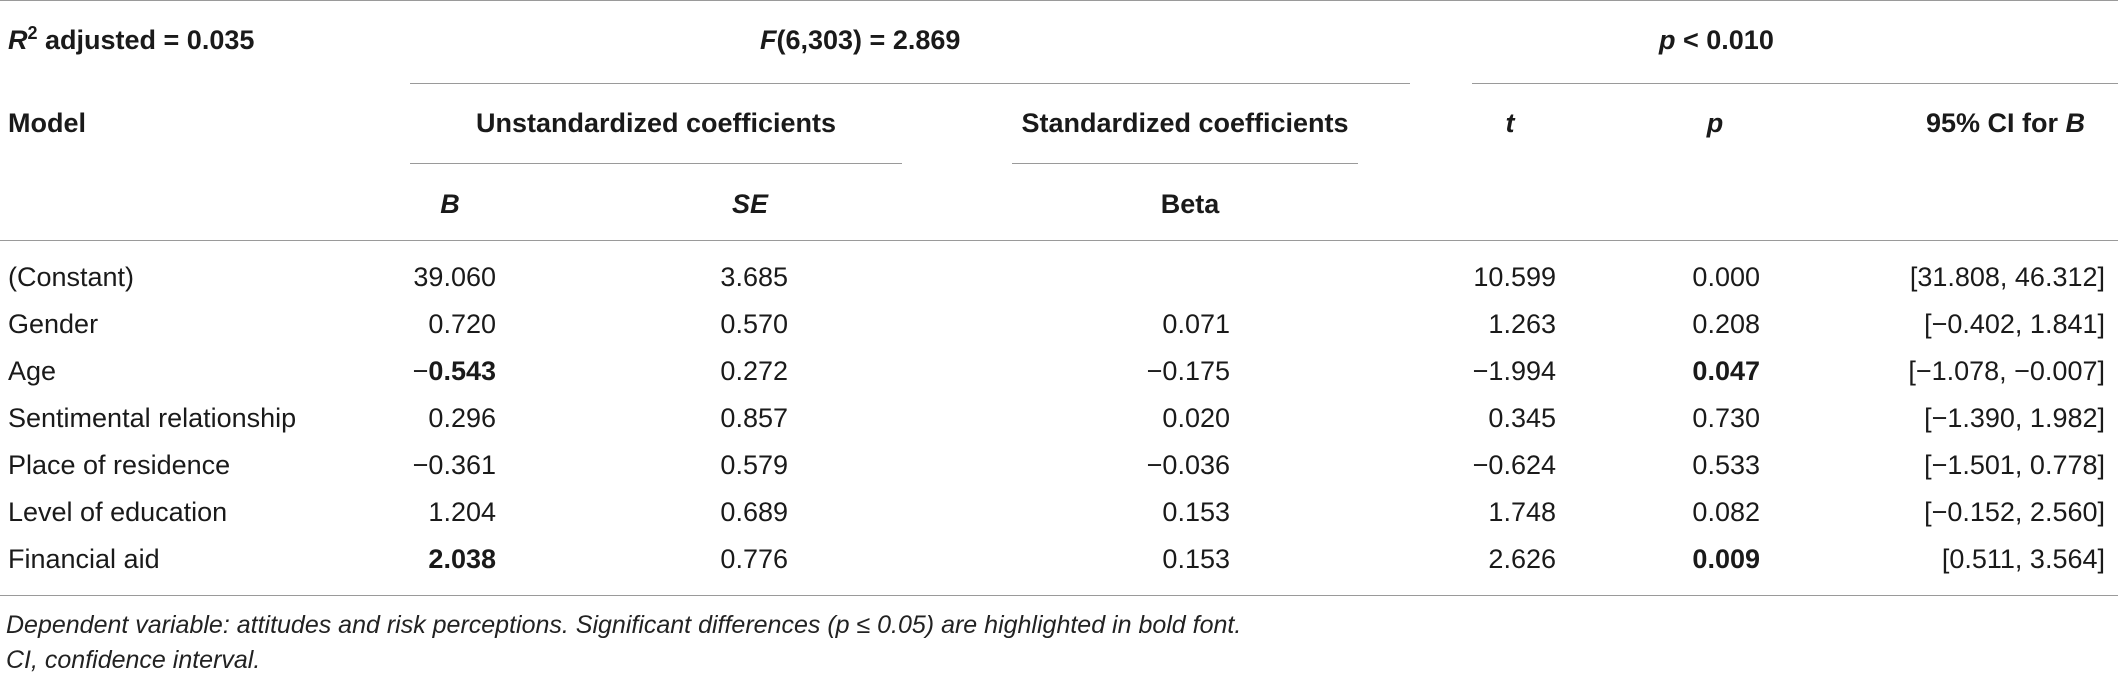 This screenshot has width=2118, height=679. I want to click on cell-beta: −0.175, so click(1188, 371).